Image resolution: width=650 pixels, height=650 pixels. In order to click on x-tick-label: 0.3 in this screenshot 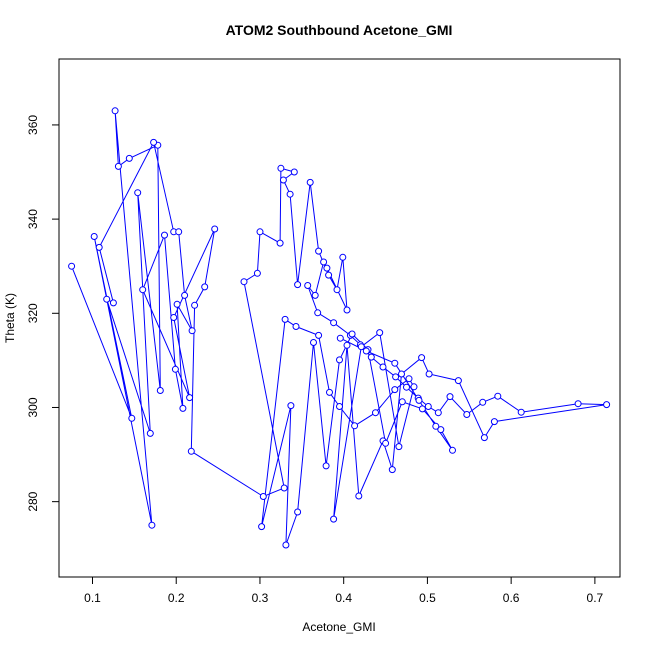, I will do `click(260, 598)`.